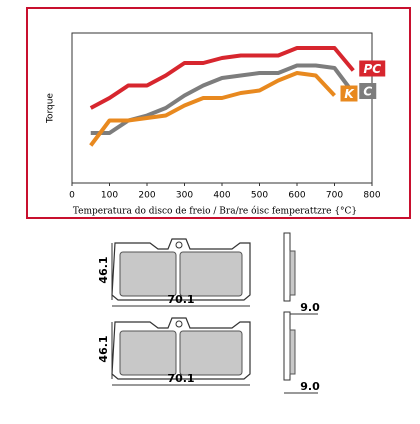 The image size is (420, 424). What do you see at coordinates (146, 196) in the screenshot?
I see `x-tick-label: 200` at bounding box center [146, 196].